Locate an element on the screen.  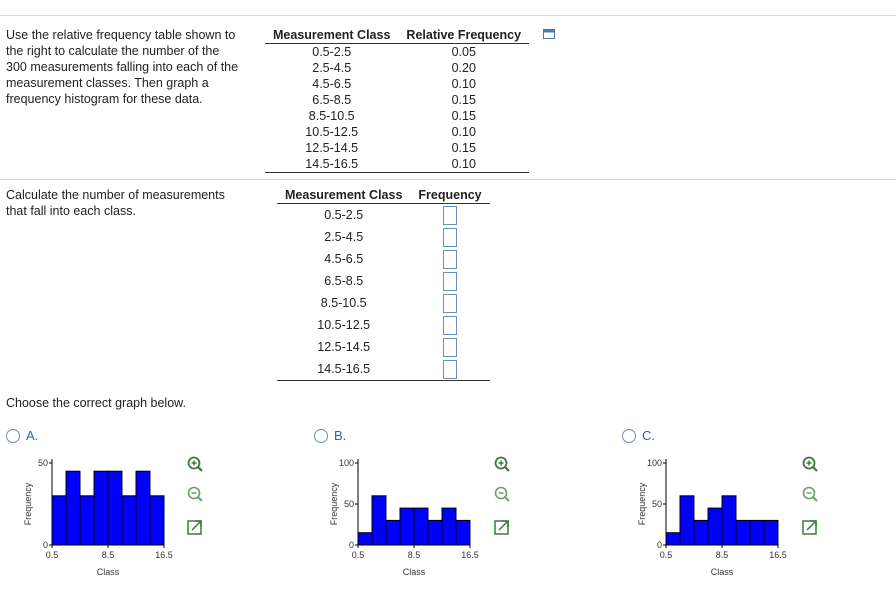
y-tick-label: 100 is located at coordinates (654, 463).